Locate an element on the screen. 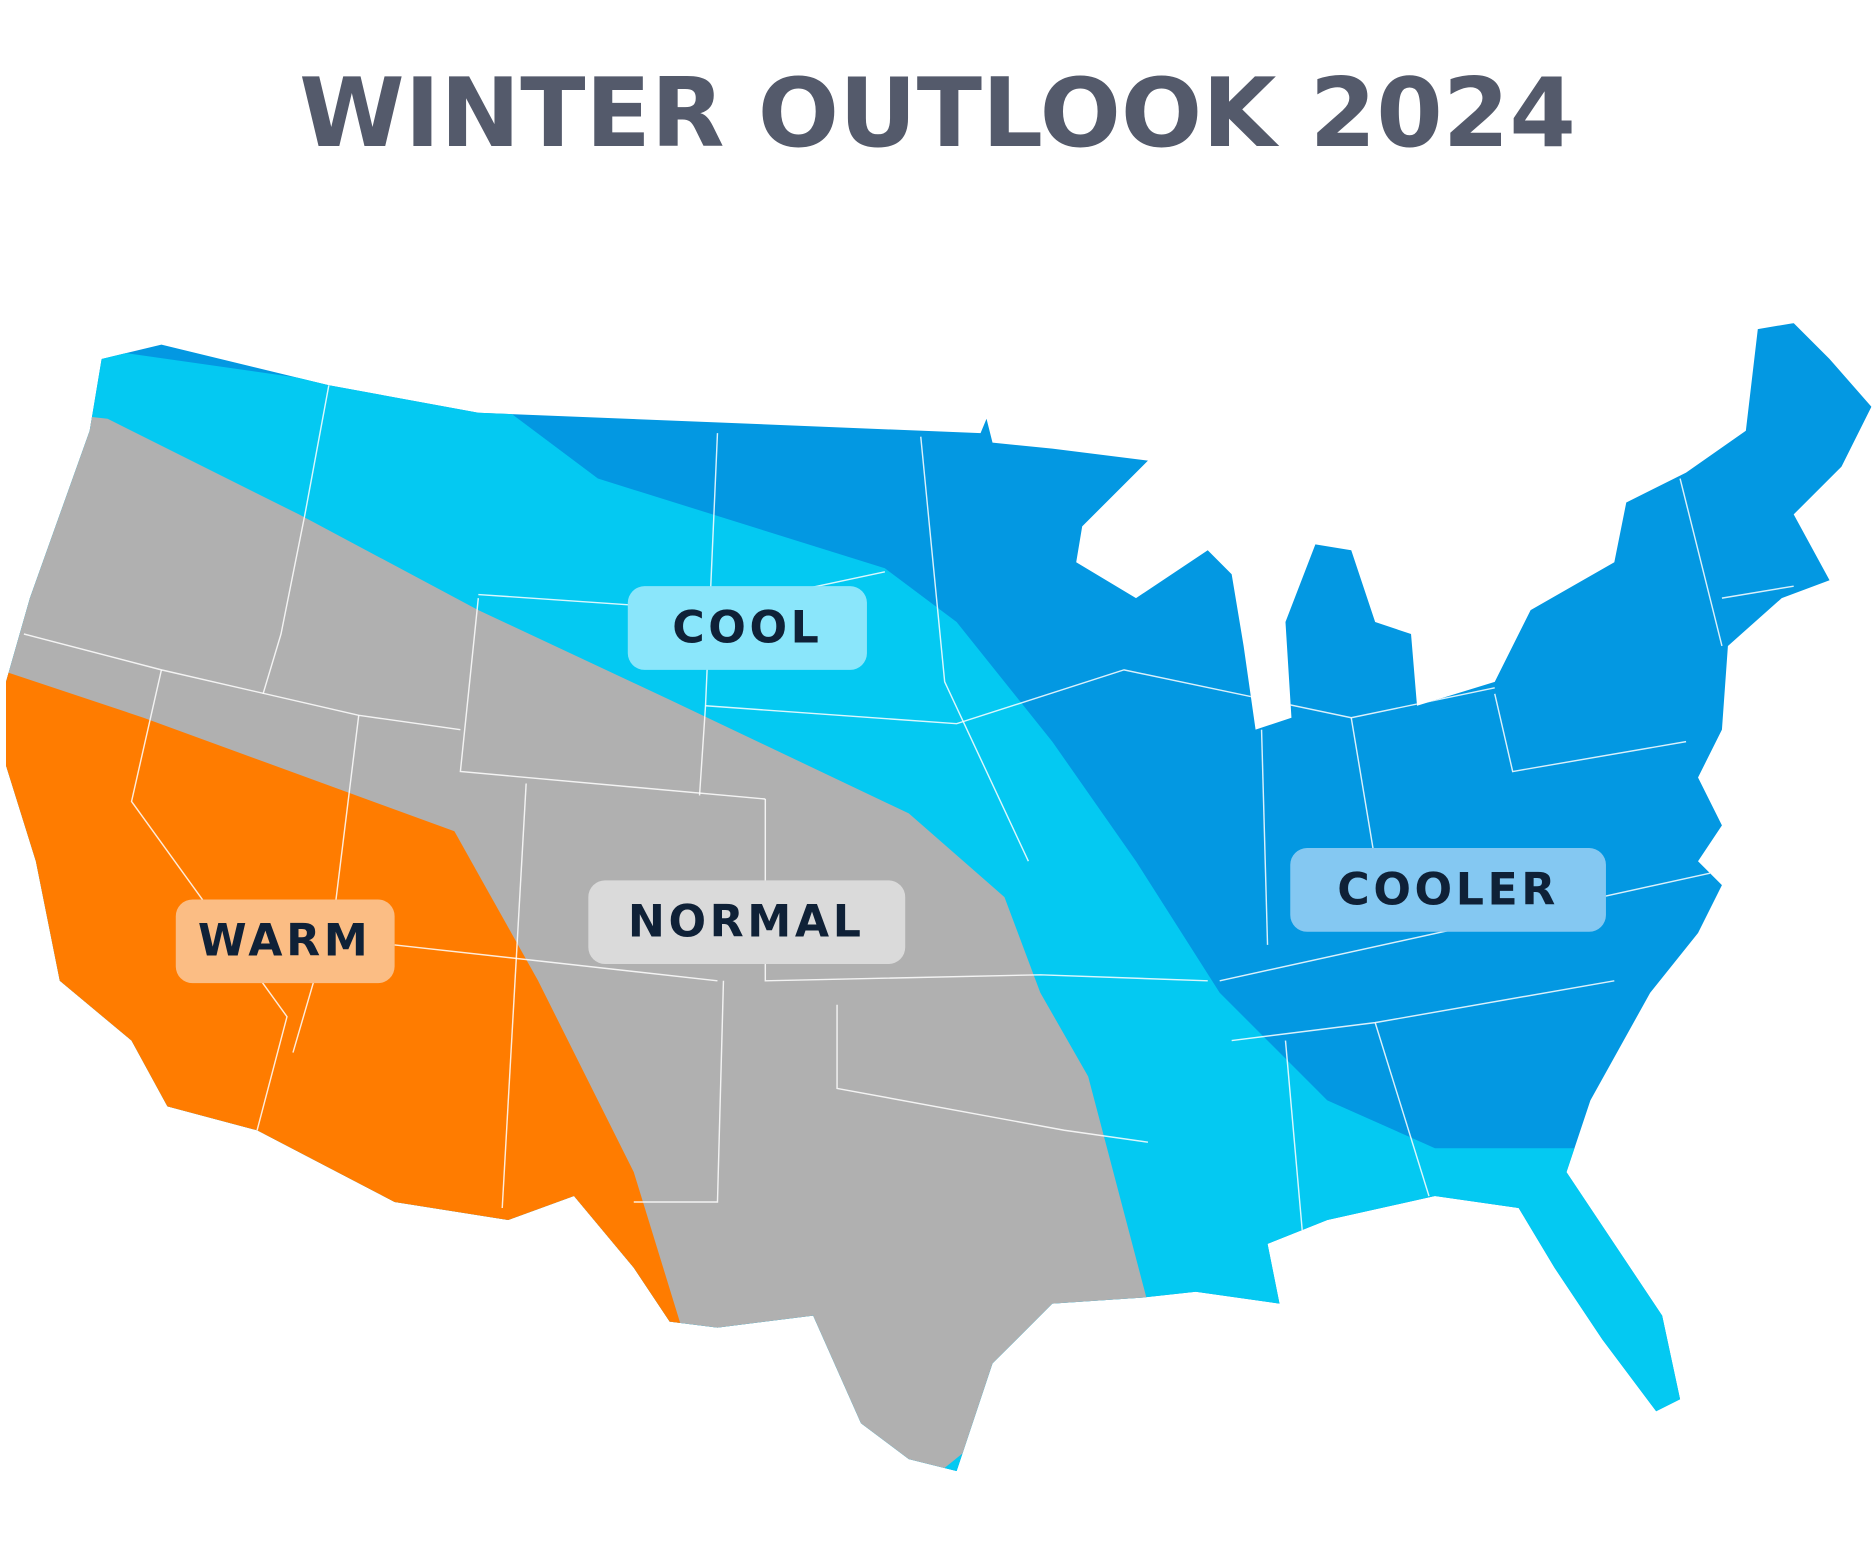  label-cooler: COOLER is located at coordinates (1448, 890).